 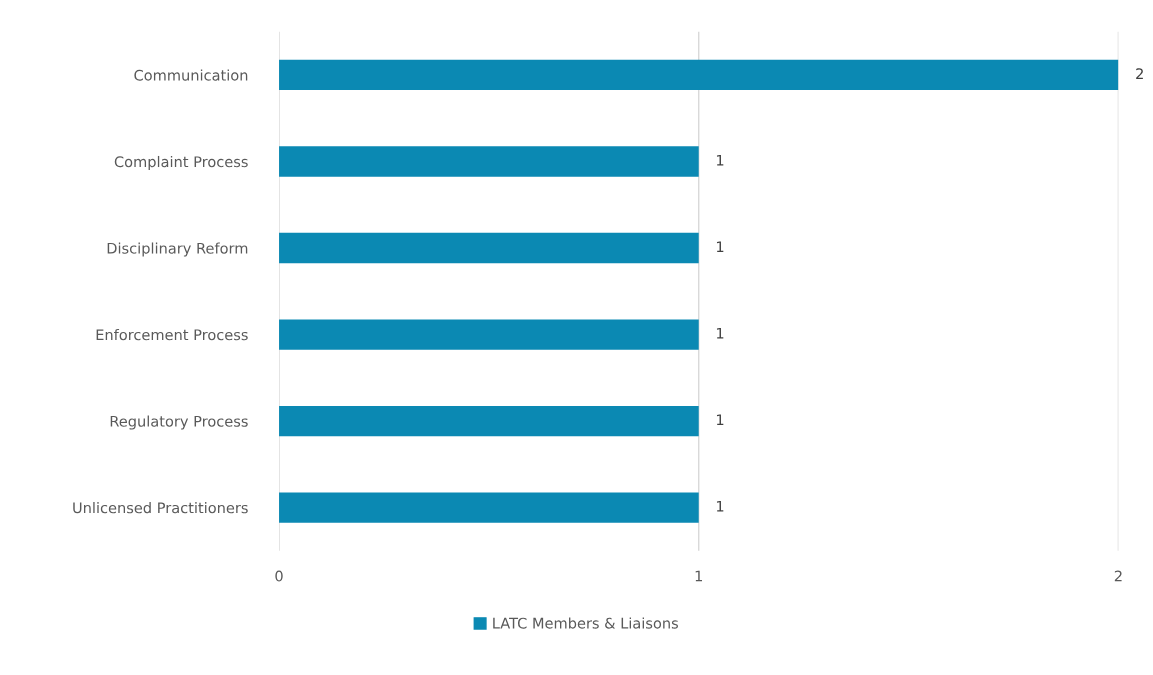 I want to click on data-label: 2, so click(x=1139, y=74).